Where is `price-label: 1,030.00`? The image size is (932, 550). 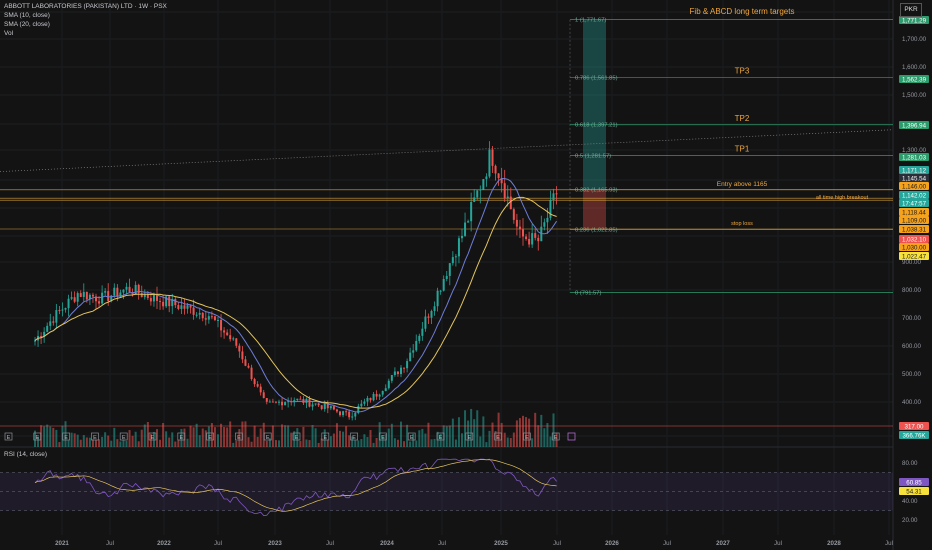
price-label: 1,030.00 is located at coordinates (914, 247).